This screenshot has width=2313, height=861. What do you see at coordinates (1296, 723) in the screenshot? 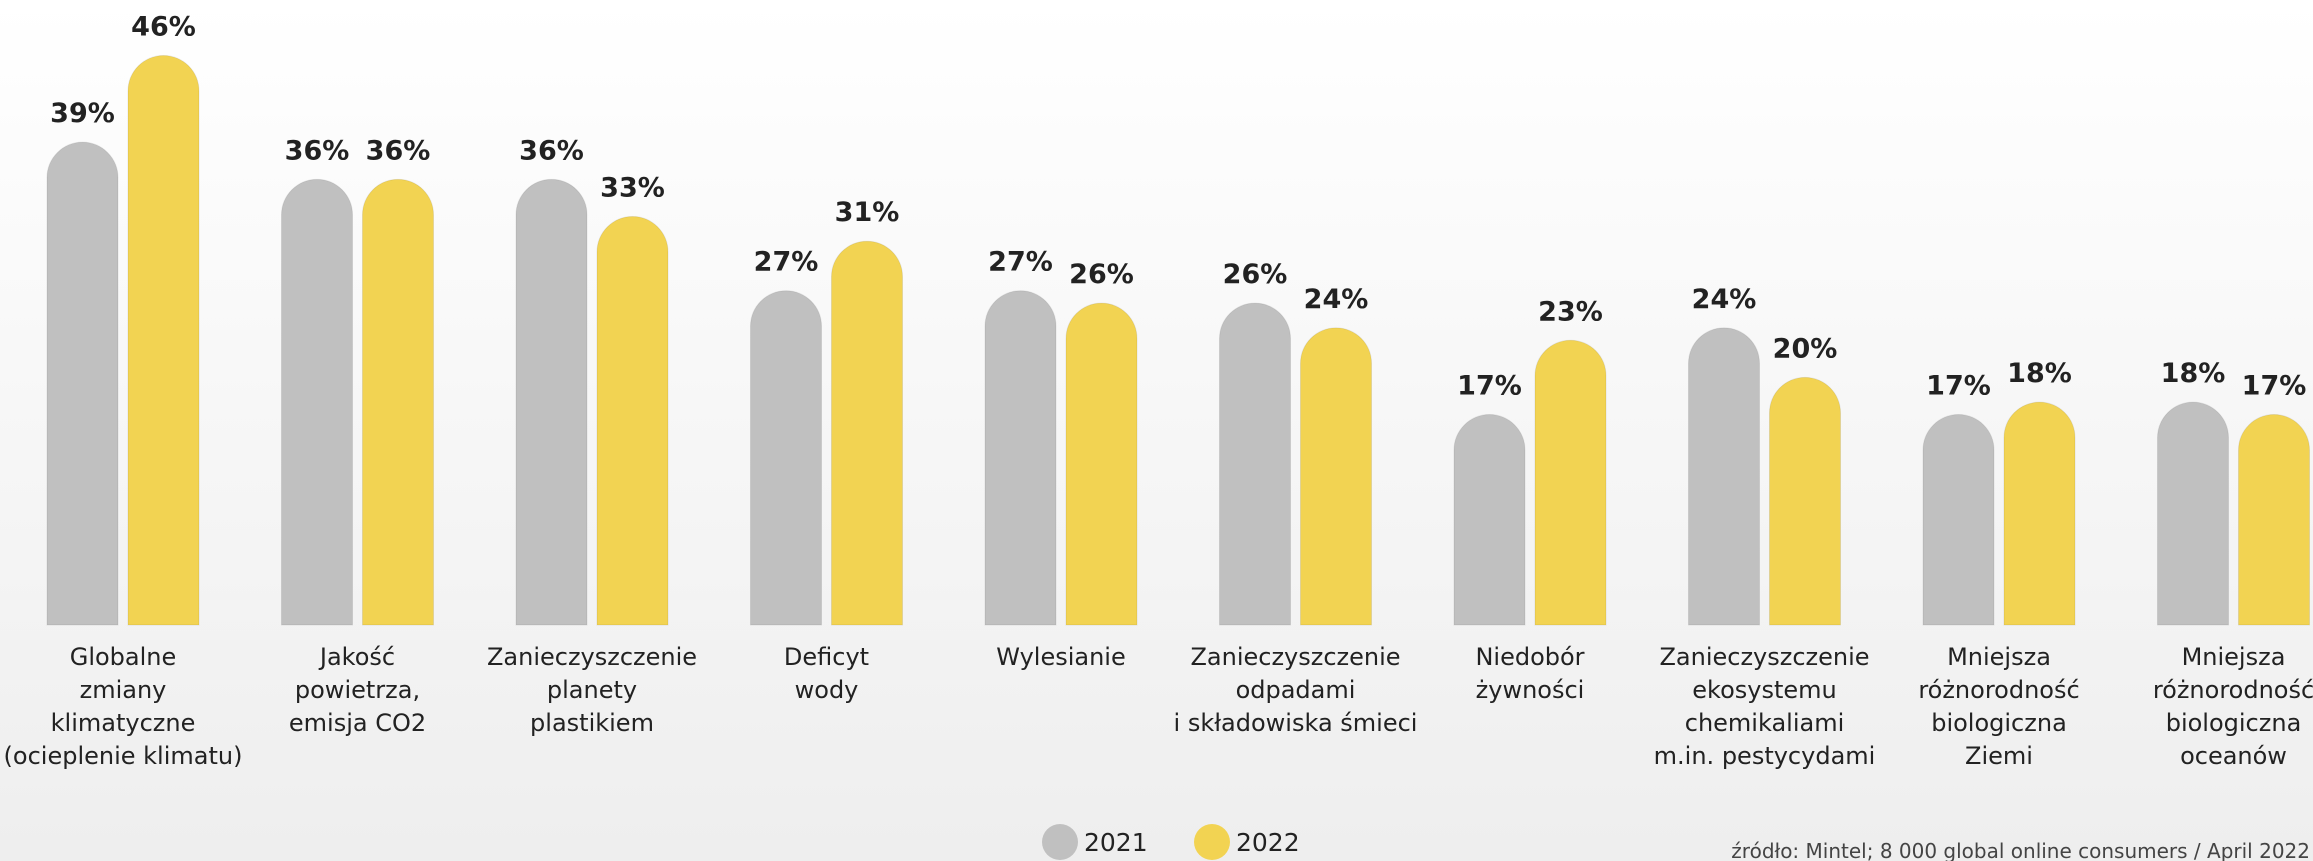
I see `category-label: i składowiska śmieci` at bounding box center [1296, 723].